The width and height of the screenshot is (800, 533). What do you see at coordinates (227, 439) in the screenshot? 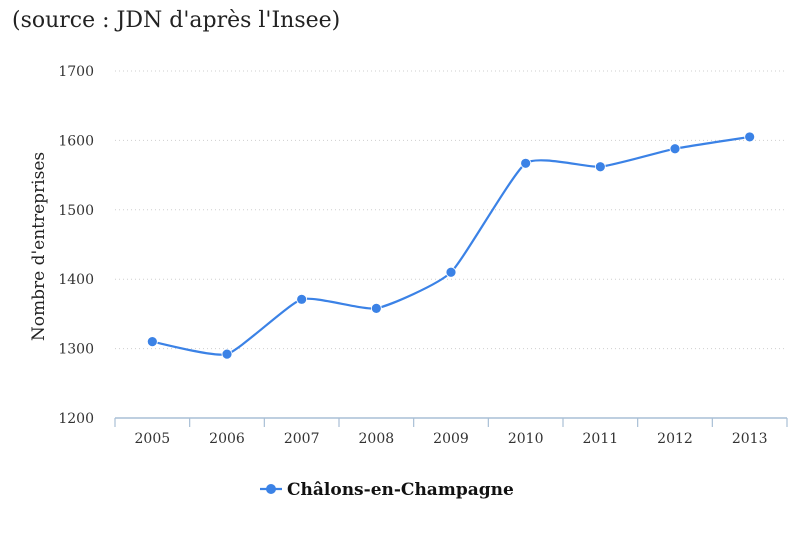
I see `x-tick-label: 2006` at bounding box center [227, 439].